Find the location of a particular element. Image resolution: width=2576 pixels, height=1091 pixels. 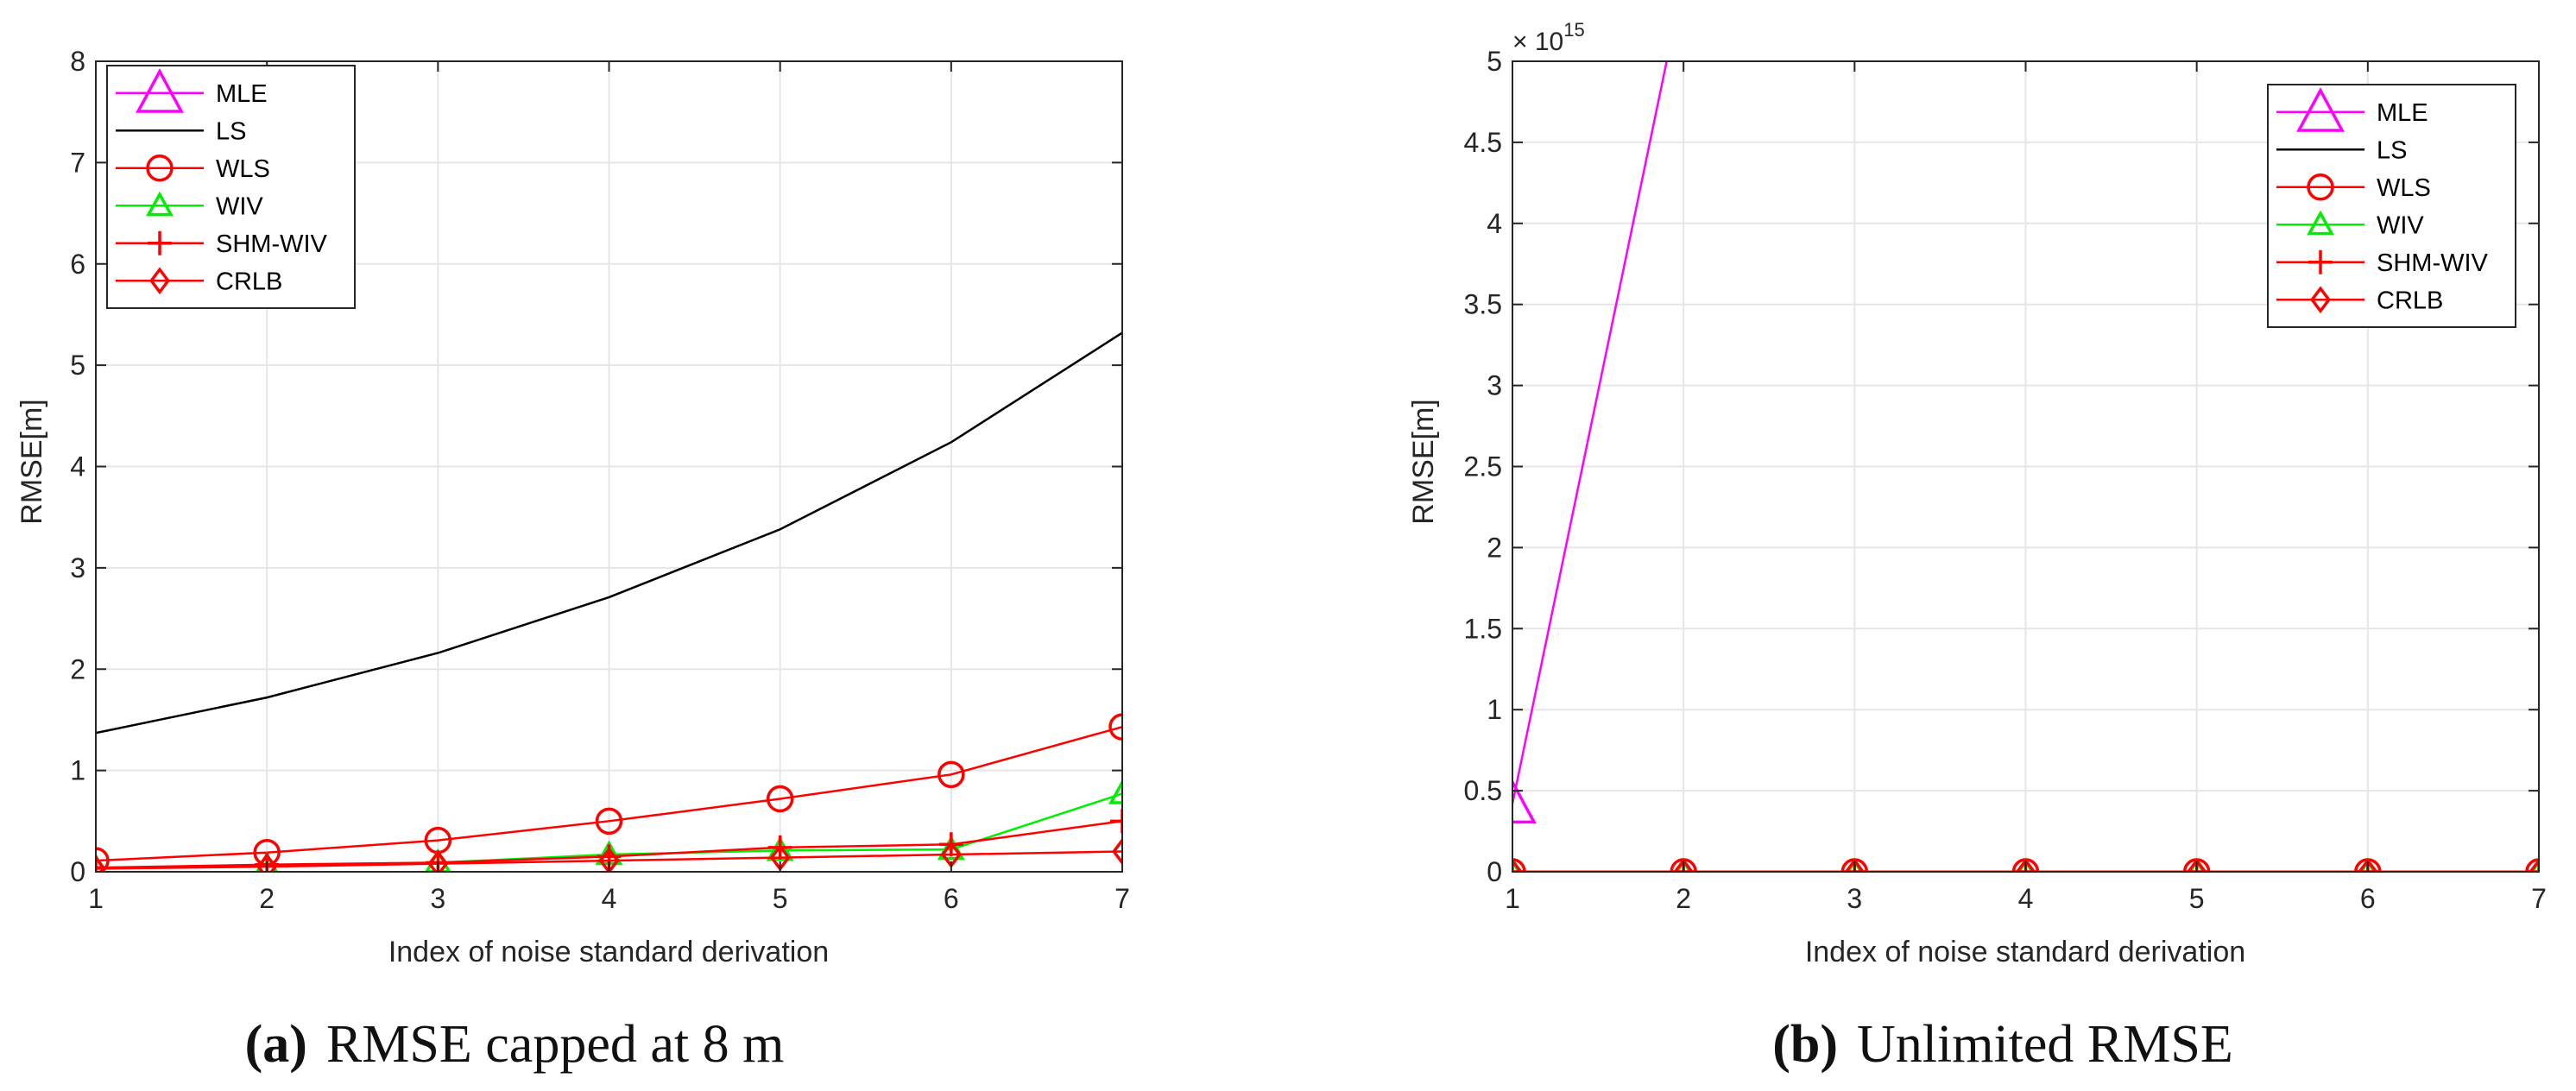

y-axis-label-b: RMSE[m] is located at coordinates (1423, 462).